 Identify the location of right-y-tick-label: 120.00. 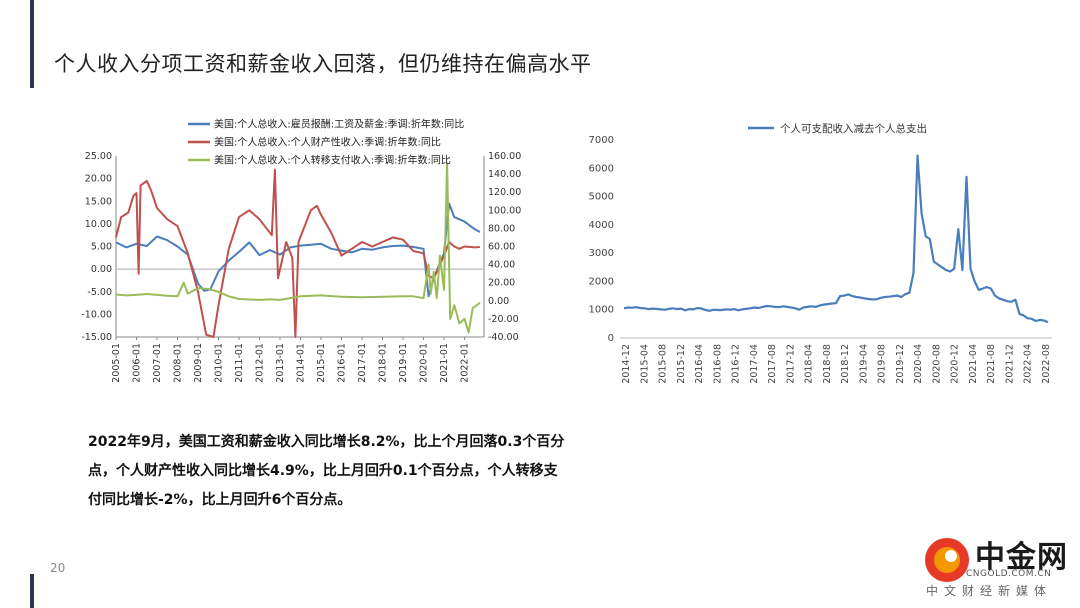
(504, 192).